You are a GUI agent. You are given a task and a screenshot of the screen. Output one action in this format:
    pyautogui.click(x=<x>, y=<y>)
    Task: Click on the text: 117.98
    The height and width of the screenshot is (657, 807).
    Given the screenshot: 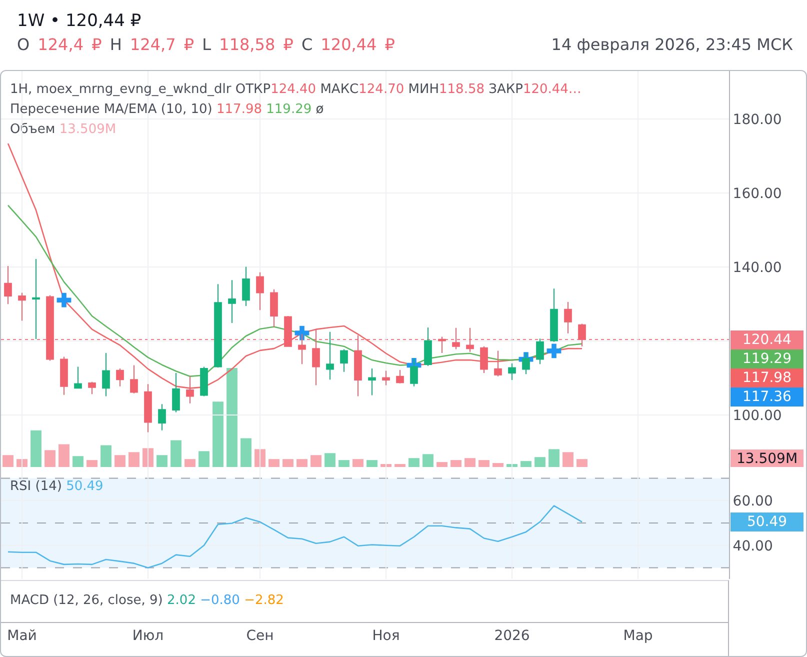 What is the action you would take?
    pyautogui.click(x=767, y=378)
    